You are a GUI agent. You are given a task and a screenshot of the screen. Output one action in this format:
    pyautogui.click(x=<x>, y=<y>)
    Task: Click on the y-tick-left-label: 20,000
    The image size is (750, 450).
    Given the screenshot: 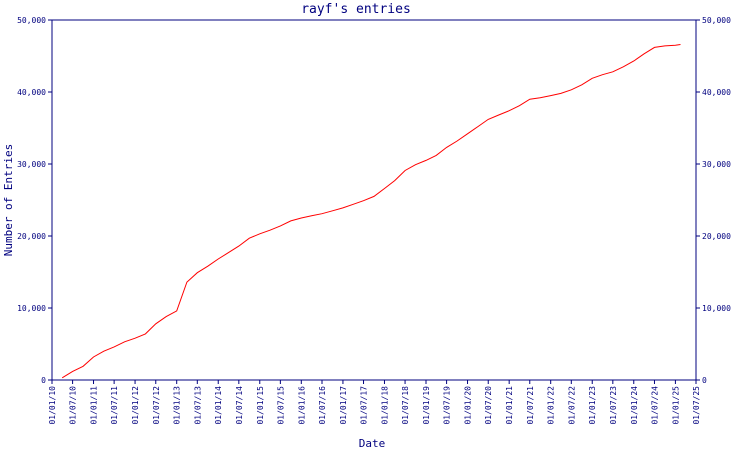 What is the action you would take?
    pyautogui.click(x=31, y=236)
    